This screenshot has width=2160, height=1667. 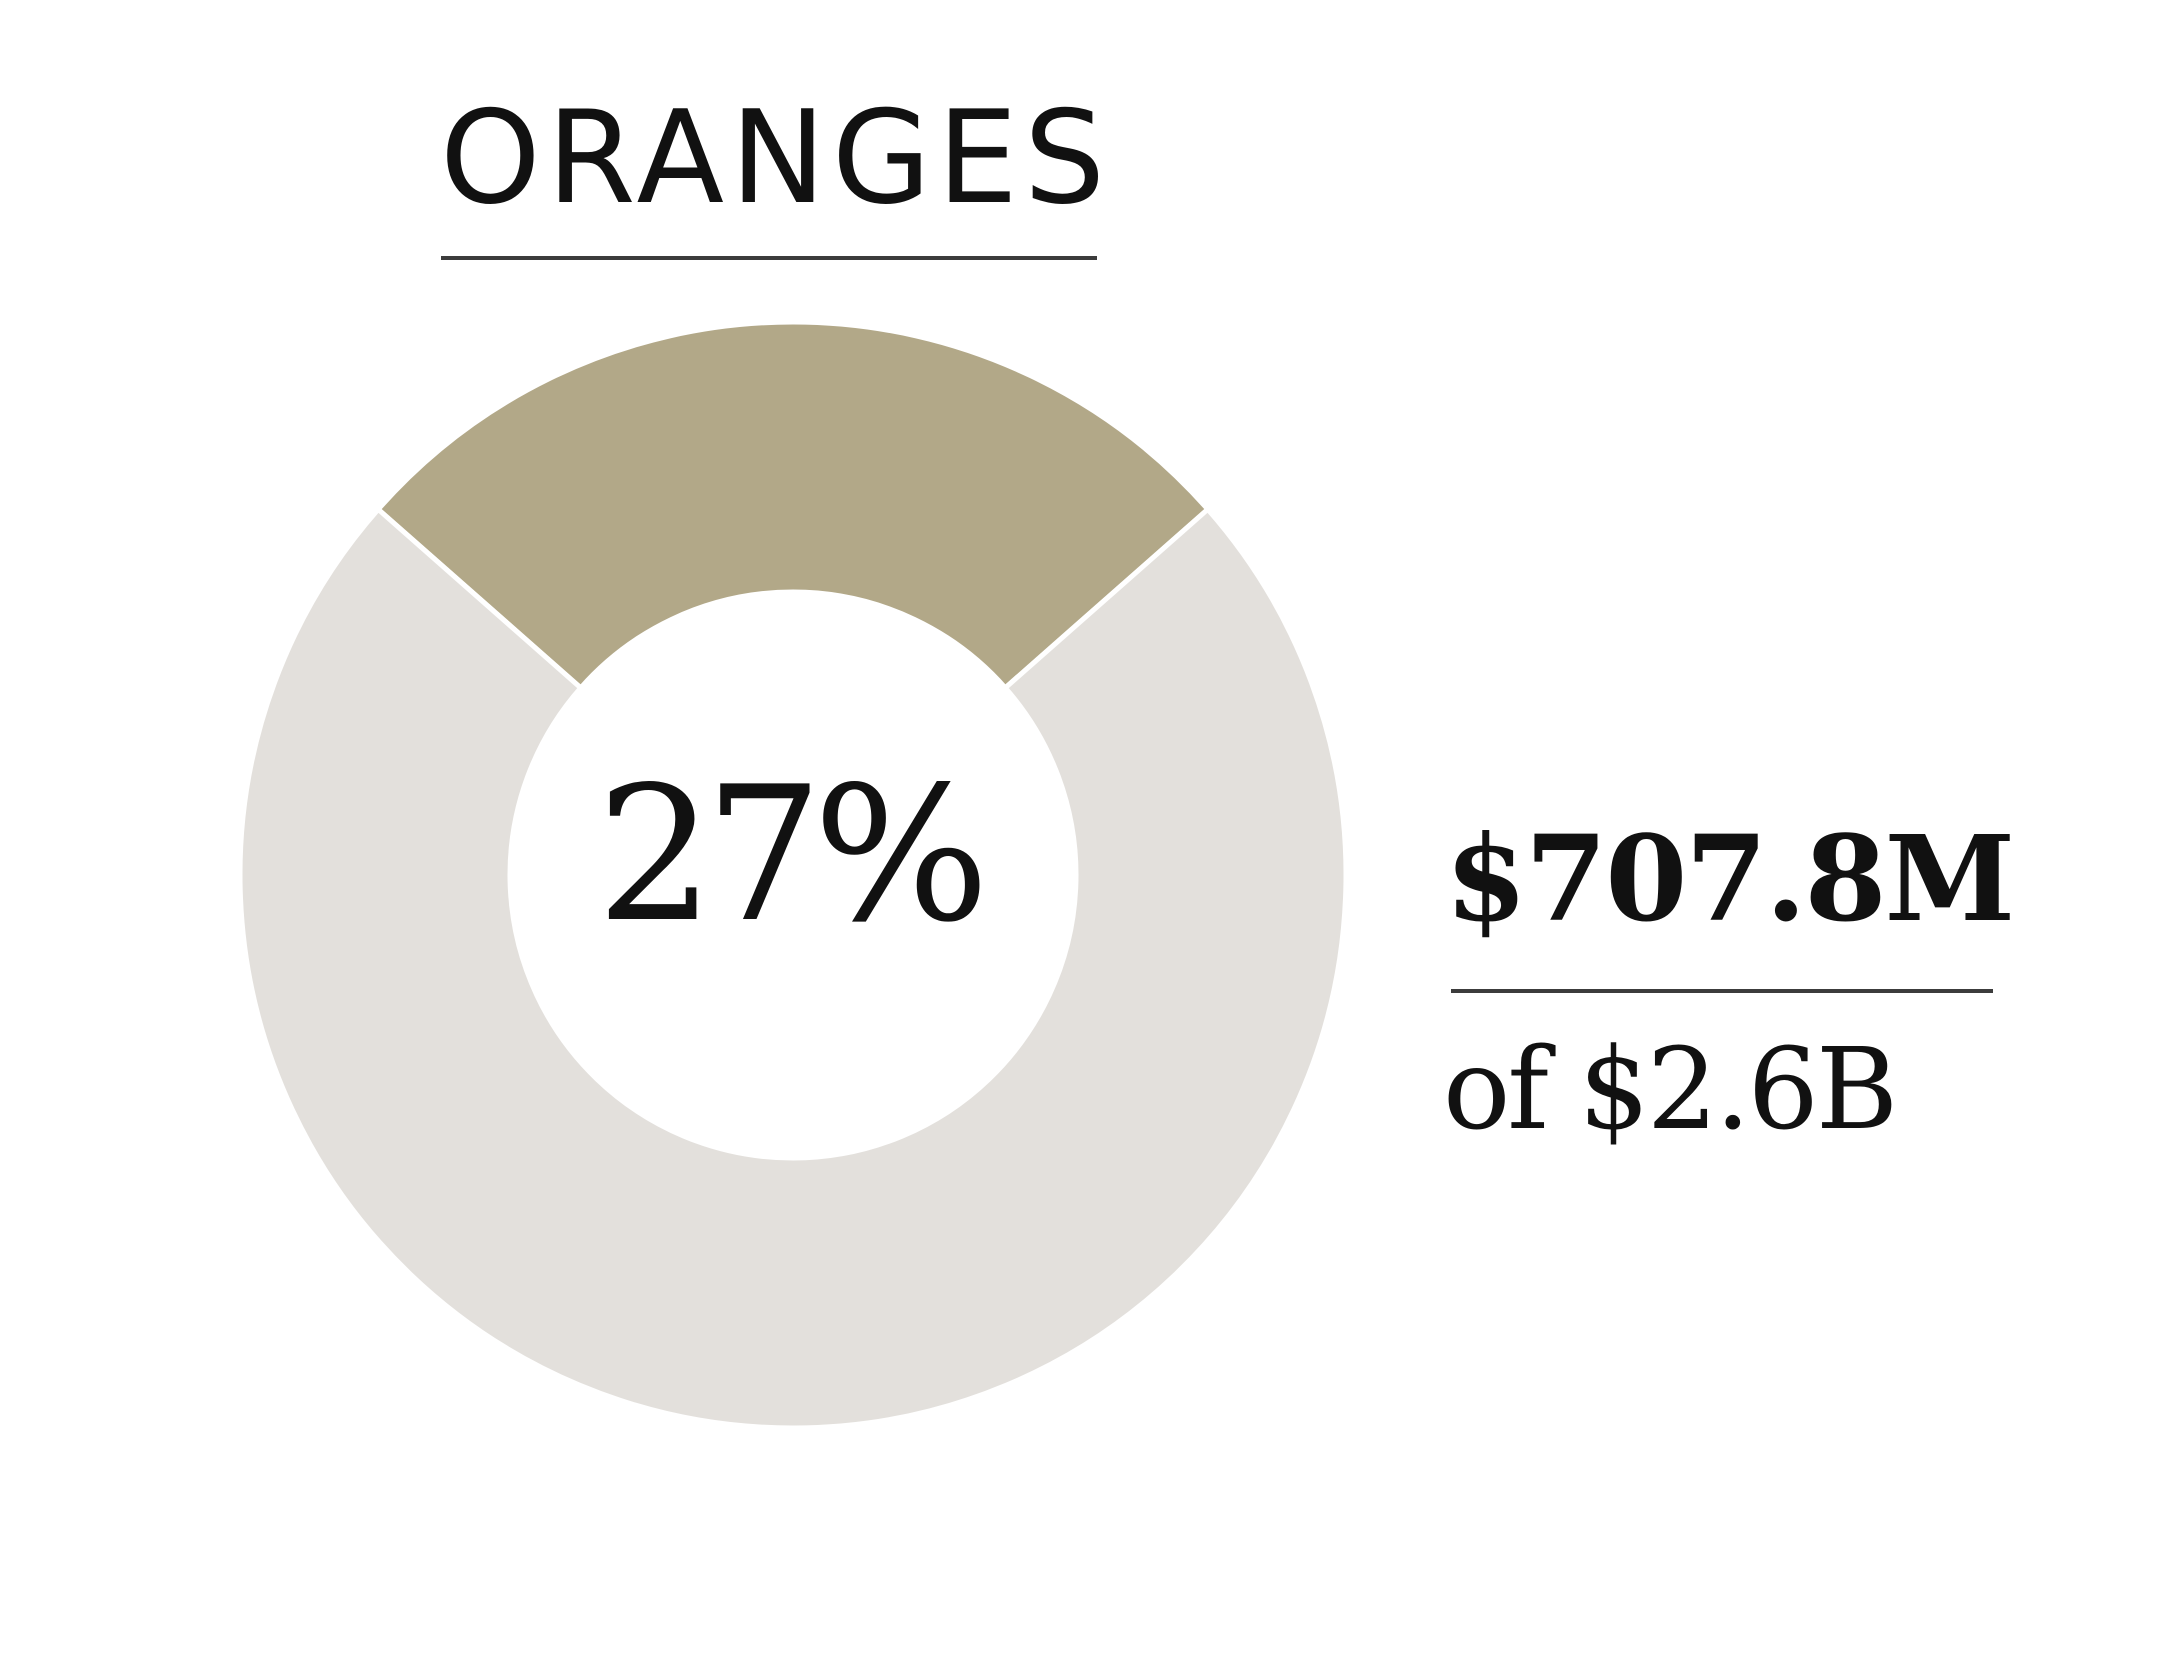 I want to click on center-percentage: 27%, so click(x=792, y=854).